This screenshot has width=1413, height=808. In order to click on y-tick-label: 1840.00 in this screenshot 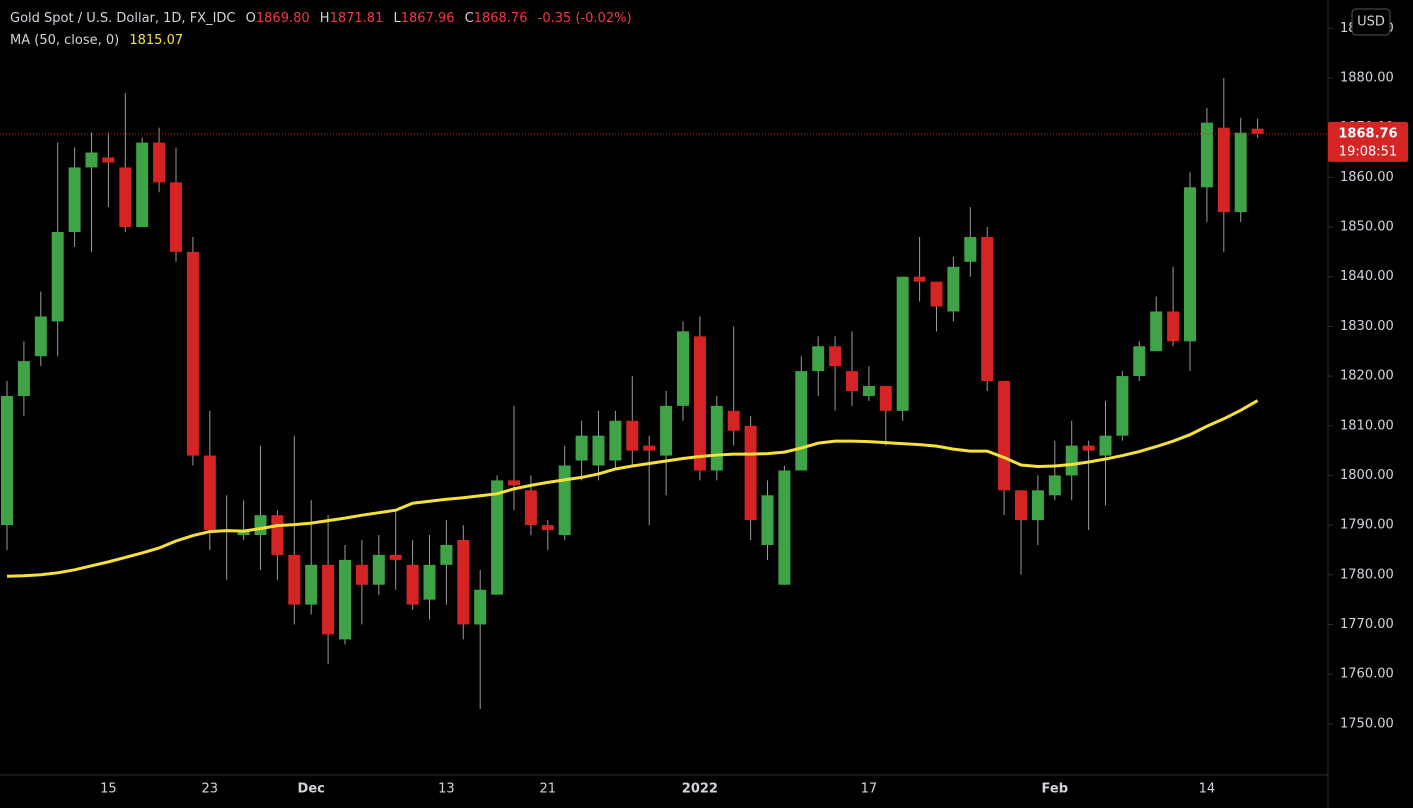, I will do `click(1367, 276)`.